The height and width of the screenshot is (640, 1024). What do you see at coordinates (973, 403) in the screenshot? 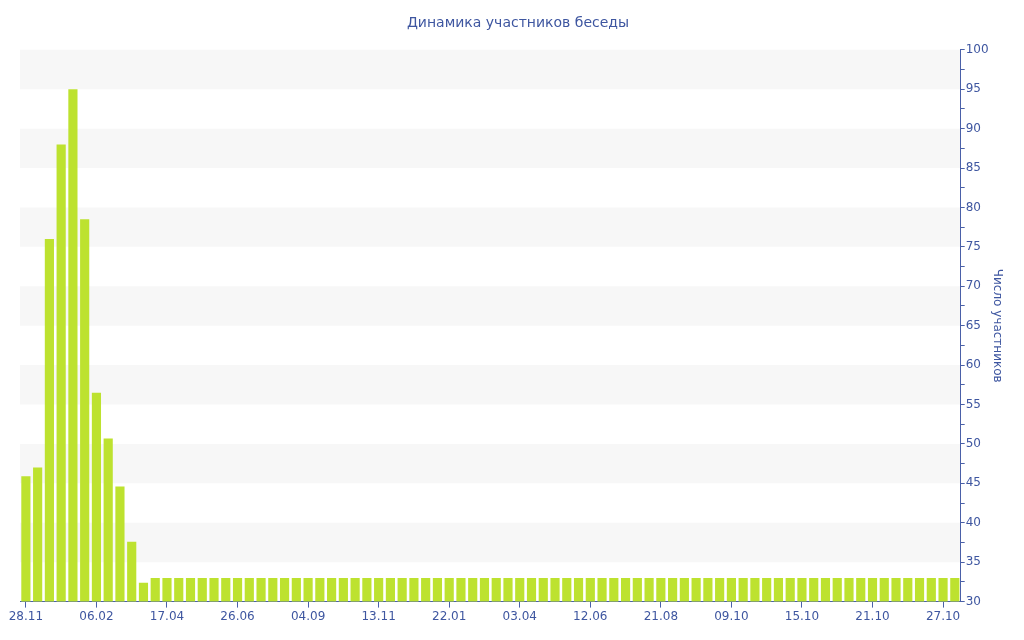
I see `y-tick-label: 55` at bounding box center [973, 403].